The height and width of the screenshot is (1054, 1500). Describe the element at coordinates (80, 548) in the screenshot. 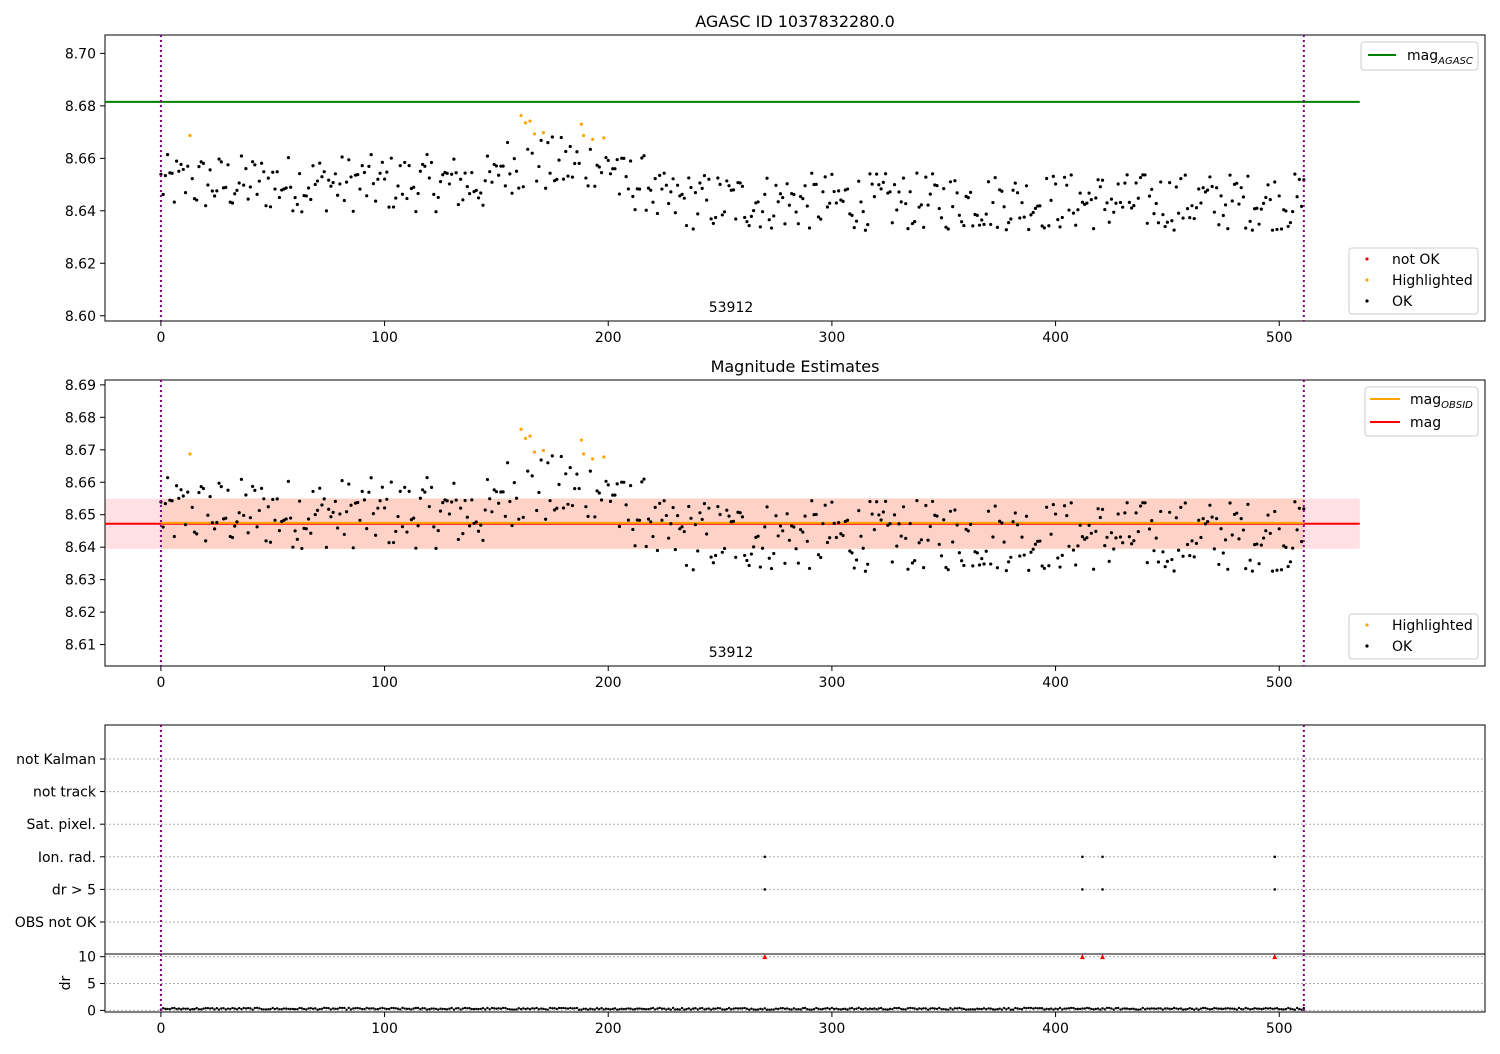

I see `y-tick-label: 8.64` at that location.